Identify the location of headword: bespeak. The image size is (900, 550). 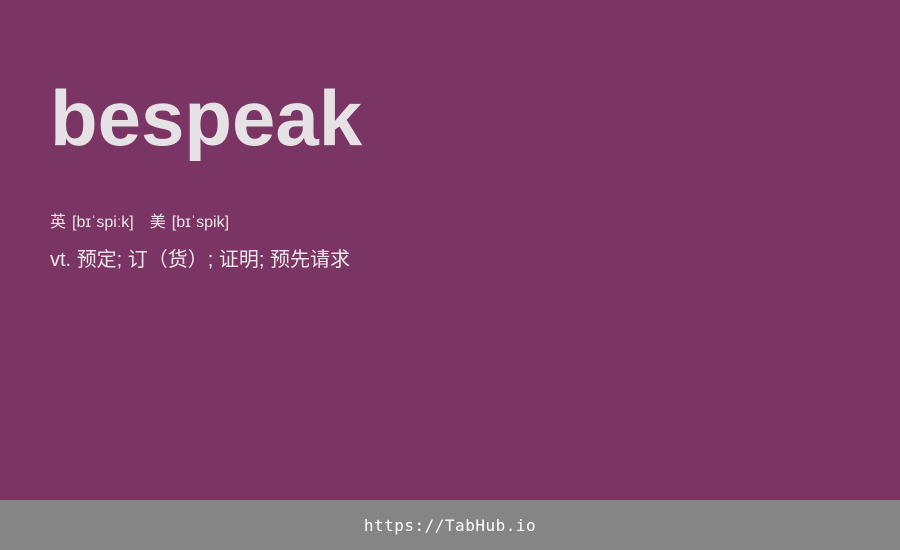
(206, 118).